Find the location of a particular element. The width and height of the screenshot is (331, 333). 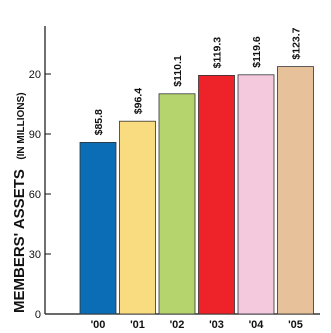

y-ticks: 0 30 60 90 20 is located at coordinates (40, 195).